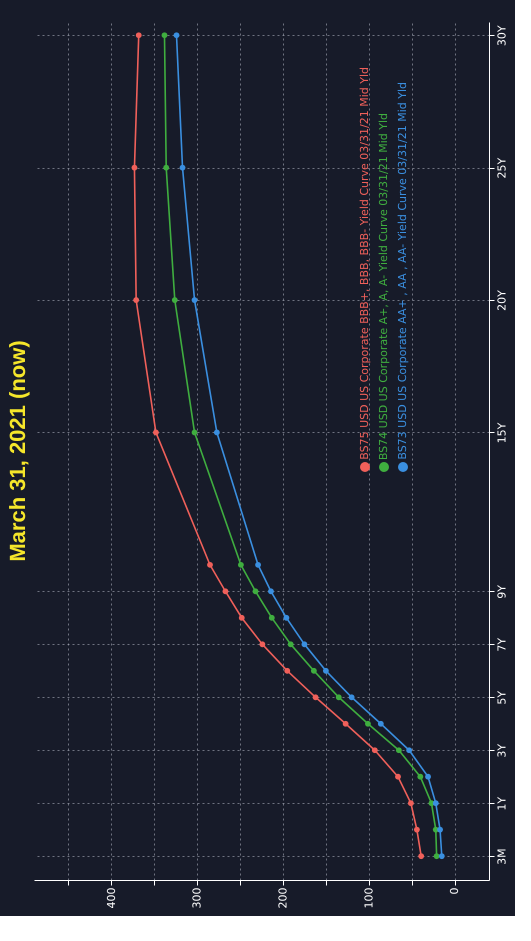 The image size is (531, 941). Describe the element at coordinates (502, 168) in the screenshot. I see `y-tick-label: 25Y` at that location.